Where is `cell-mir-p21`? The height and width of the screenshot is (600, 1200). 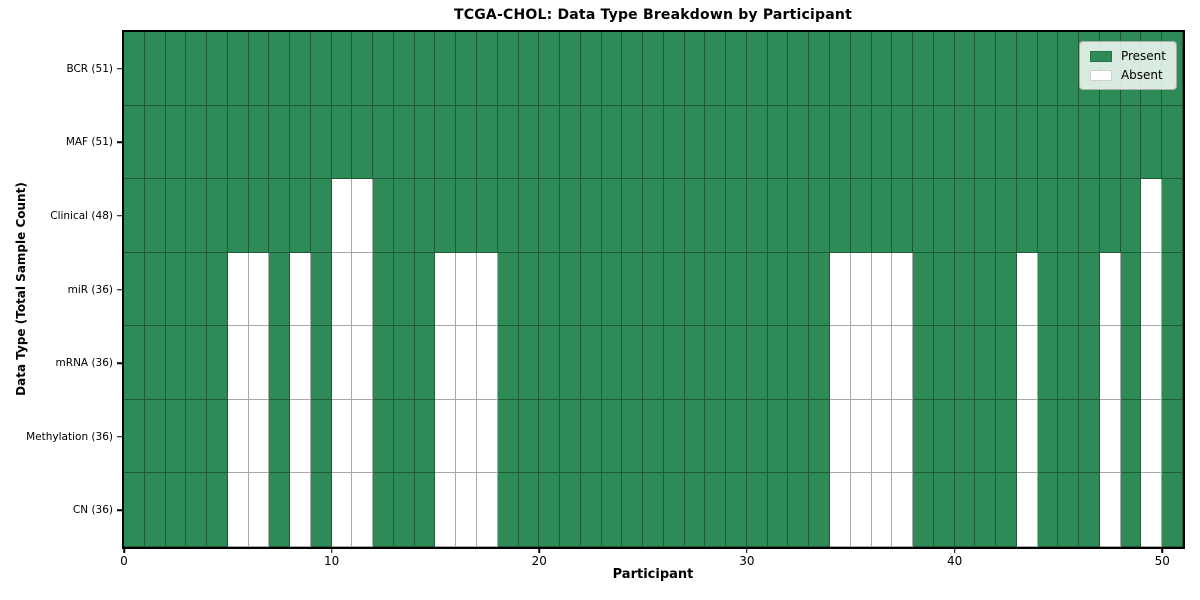
cell-mir-p21 is located at coordinates (570, 289).